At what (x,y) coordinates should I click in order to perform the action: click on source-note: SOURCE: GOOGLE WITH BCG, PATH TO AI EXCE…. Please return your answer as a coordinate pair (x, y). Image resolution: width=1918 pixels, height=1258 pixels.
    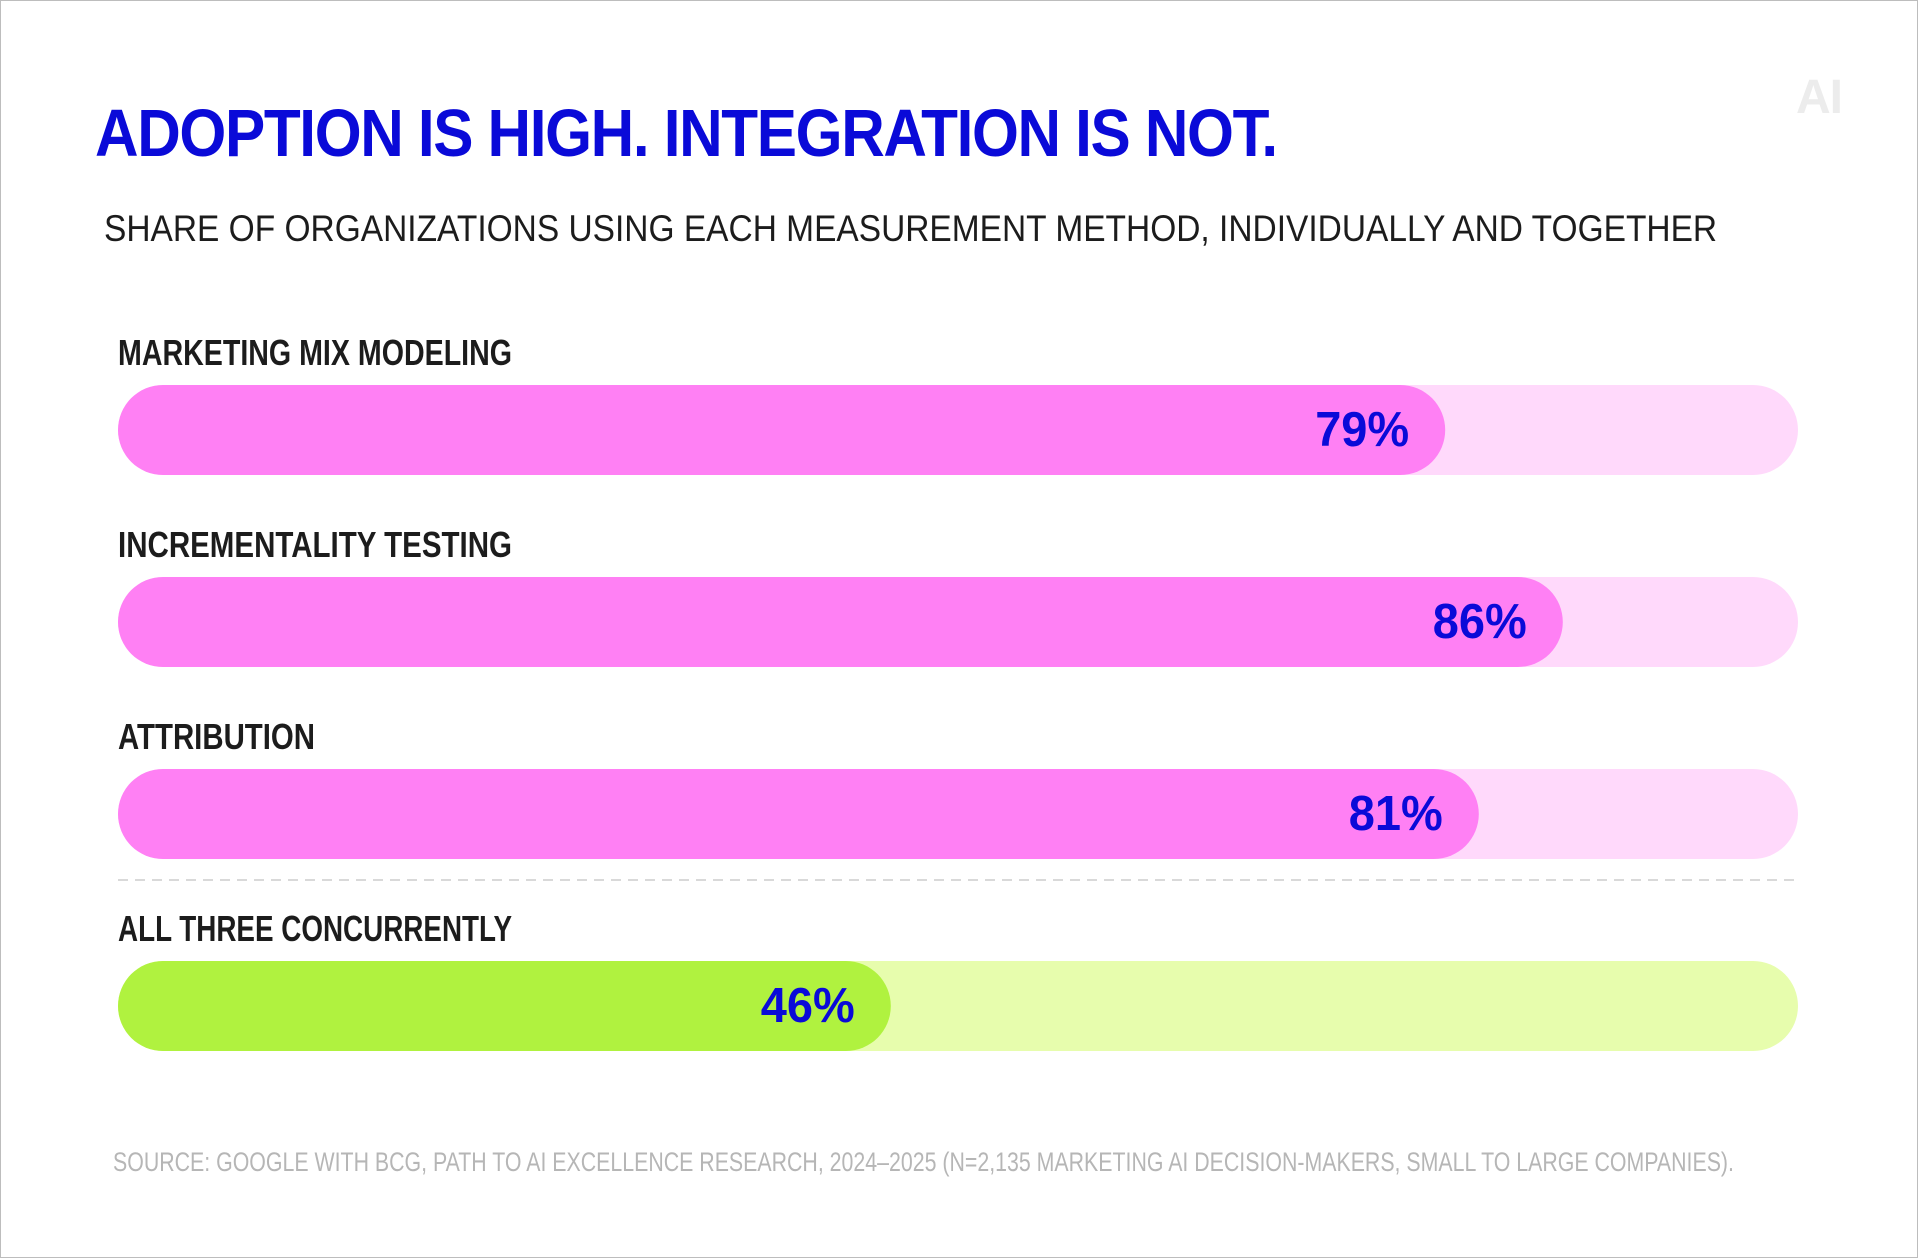
    Looking at the image, I should click on (923, 1162).